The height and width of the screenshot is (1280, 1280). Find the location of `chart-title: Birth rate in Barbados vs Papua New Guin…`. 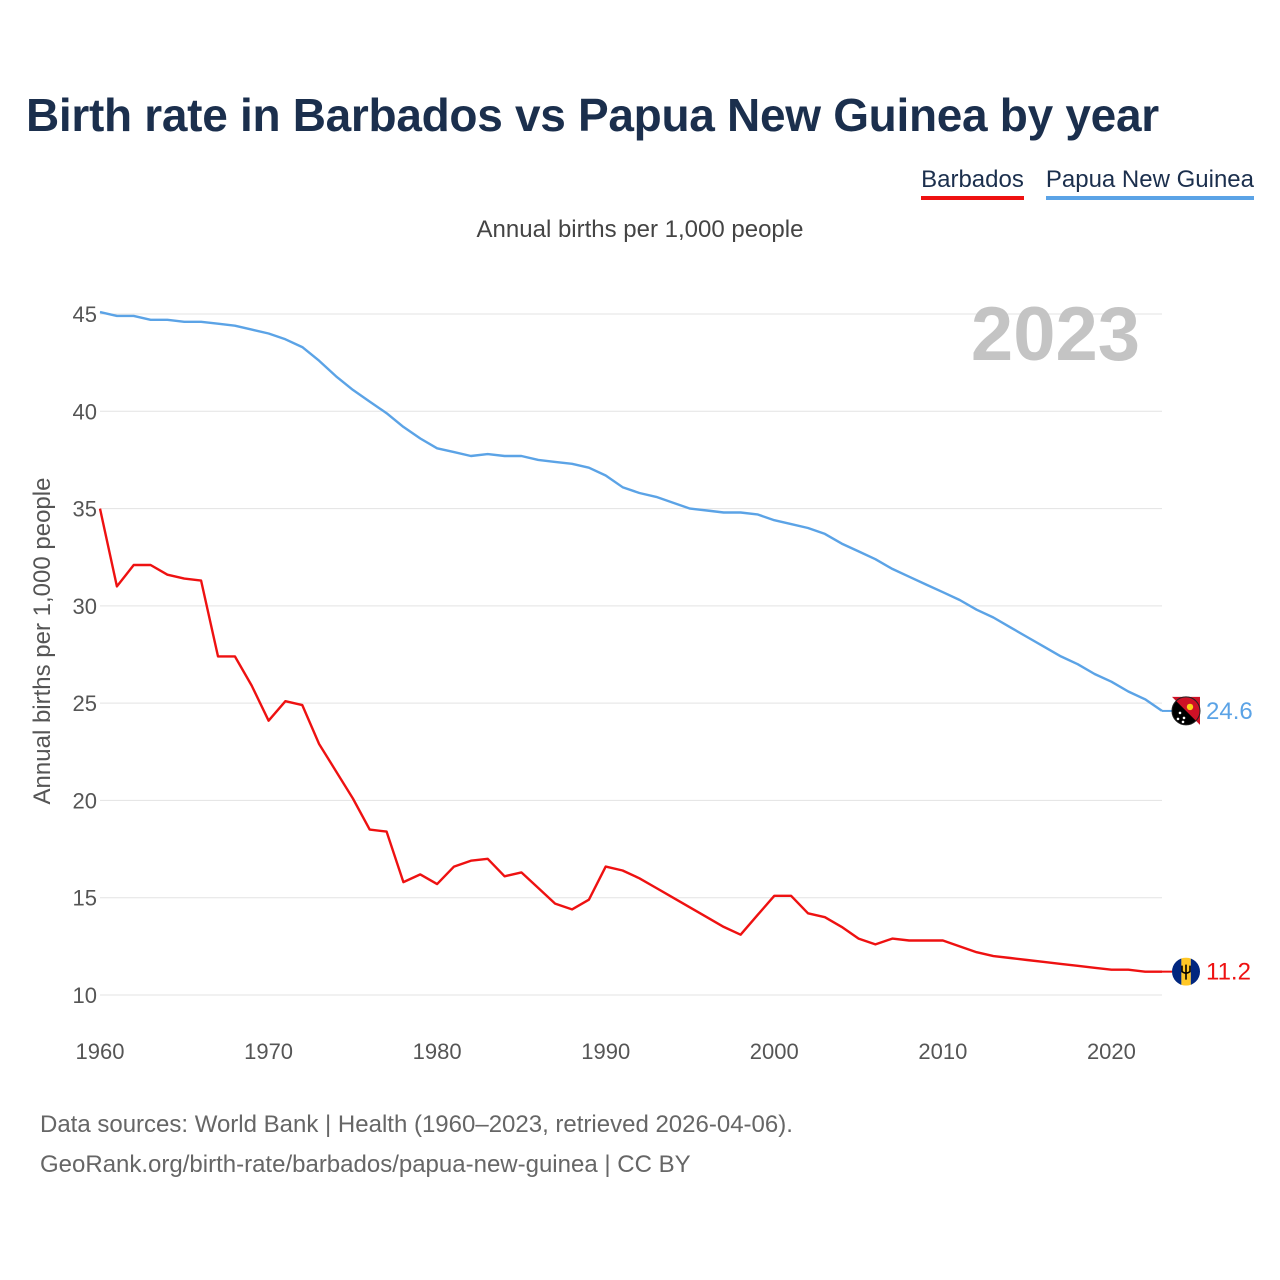

chart-title: Birth rate in Barbados vs Papua New Guin… is located at coordinates (592, 115).